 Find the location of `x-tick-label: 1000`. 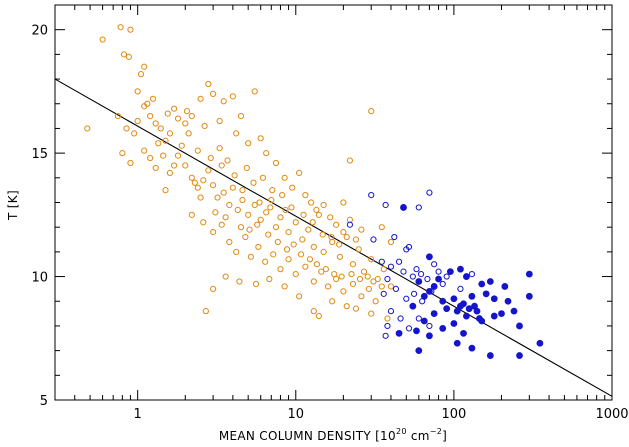

x-tick-label: 1000 is located at coordinates (611, 414).